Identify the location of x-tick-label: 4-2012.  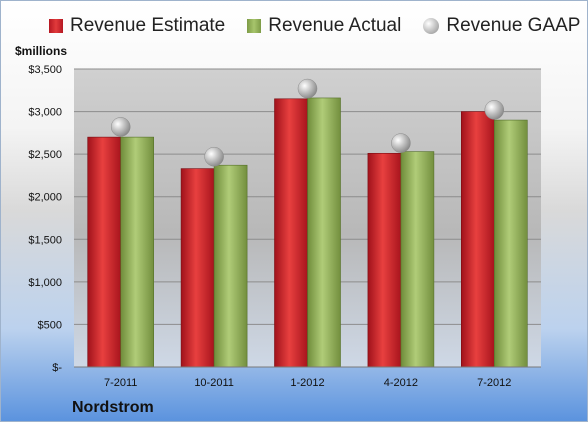
(401, 383).